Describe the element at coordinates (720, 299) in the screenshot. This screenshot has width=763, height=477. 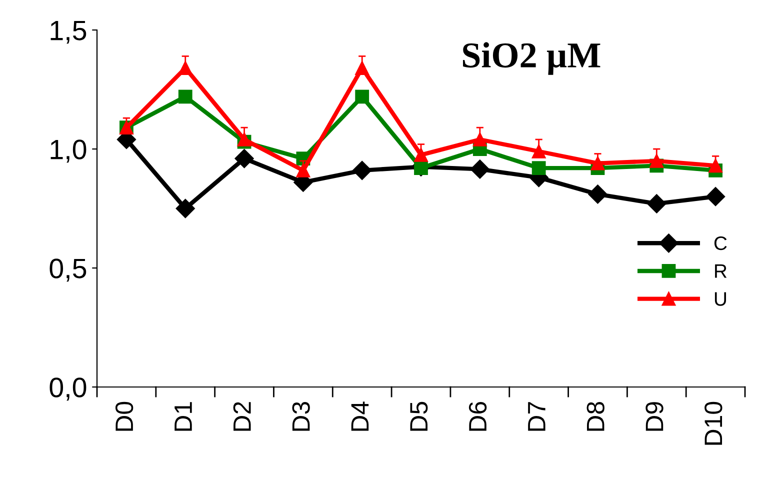
I see `legend-label: U` at that location.